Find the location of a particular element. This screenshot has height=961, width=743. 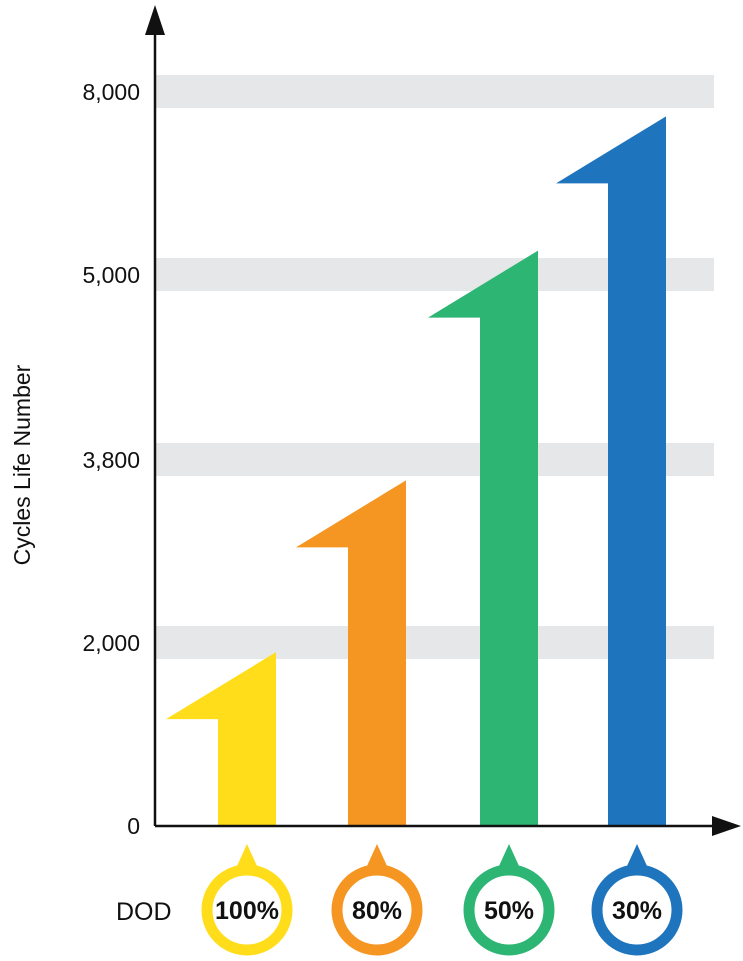

badge-label: 80% is located at coordinates (377, 911).